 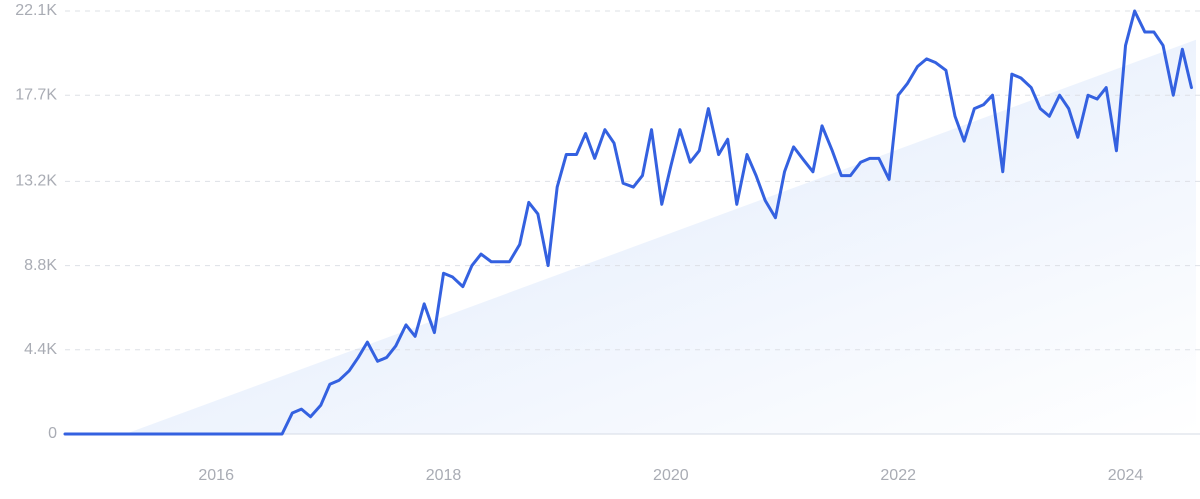 What do you see at coordinates (40, 265) in the screenshot?
I see `y-tick-label: 8.8K` at bounding box center [40, 265].